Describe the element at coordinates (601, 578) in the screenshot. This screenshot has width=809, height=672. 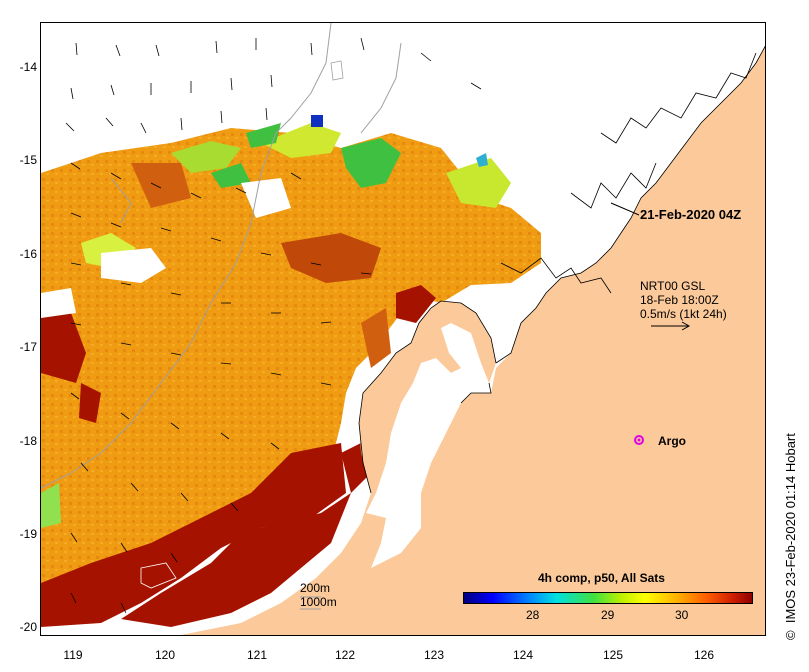
I see `colorbar-title: 4h comp, p50, All Sats` at that location.